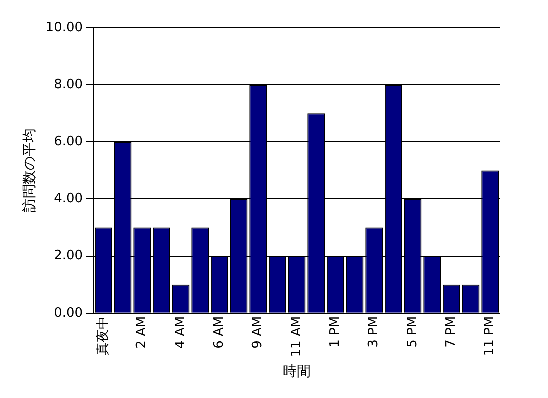 This screenshot has height=398, width=548. I want to click on y-tick-label: 2.00, so click(69, 256).